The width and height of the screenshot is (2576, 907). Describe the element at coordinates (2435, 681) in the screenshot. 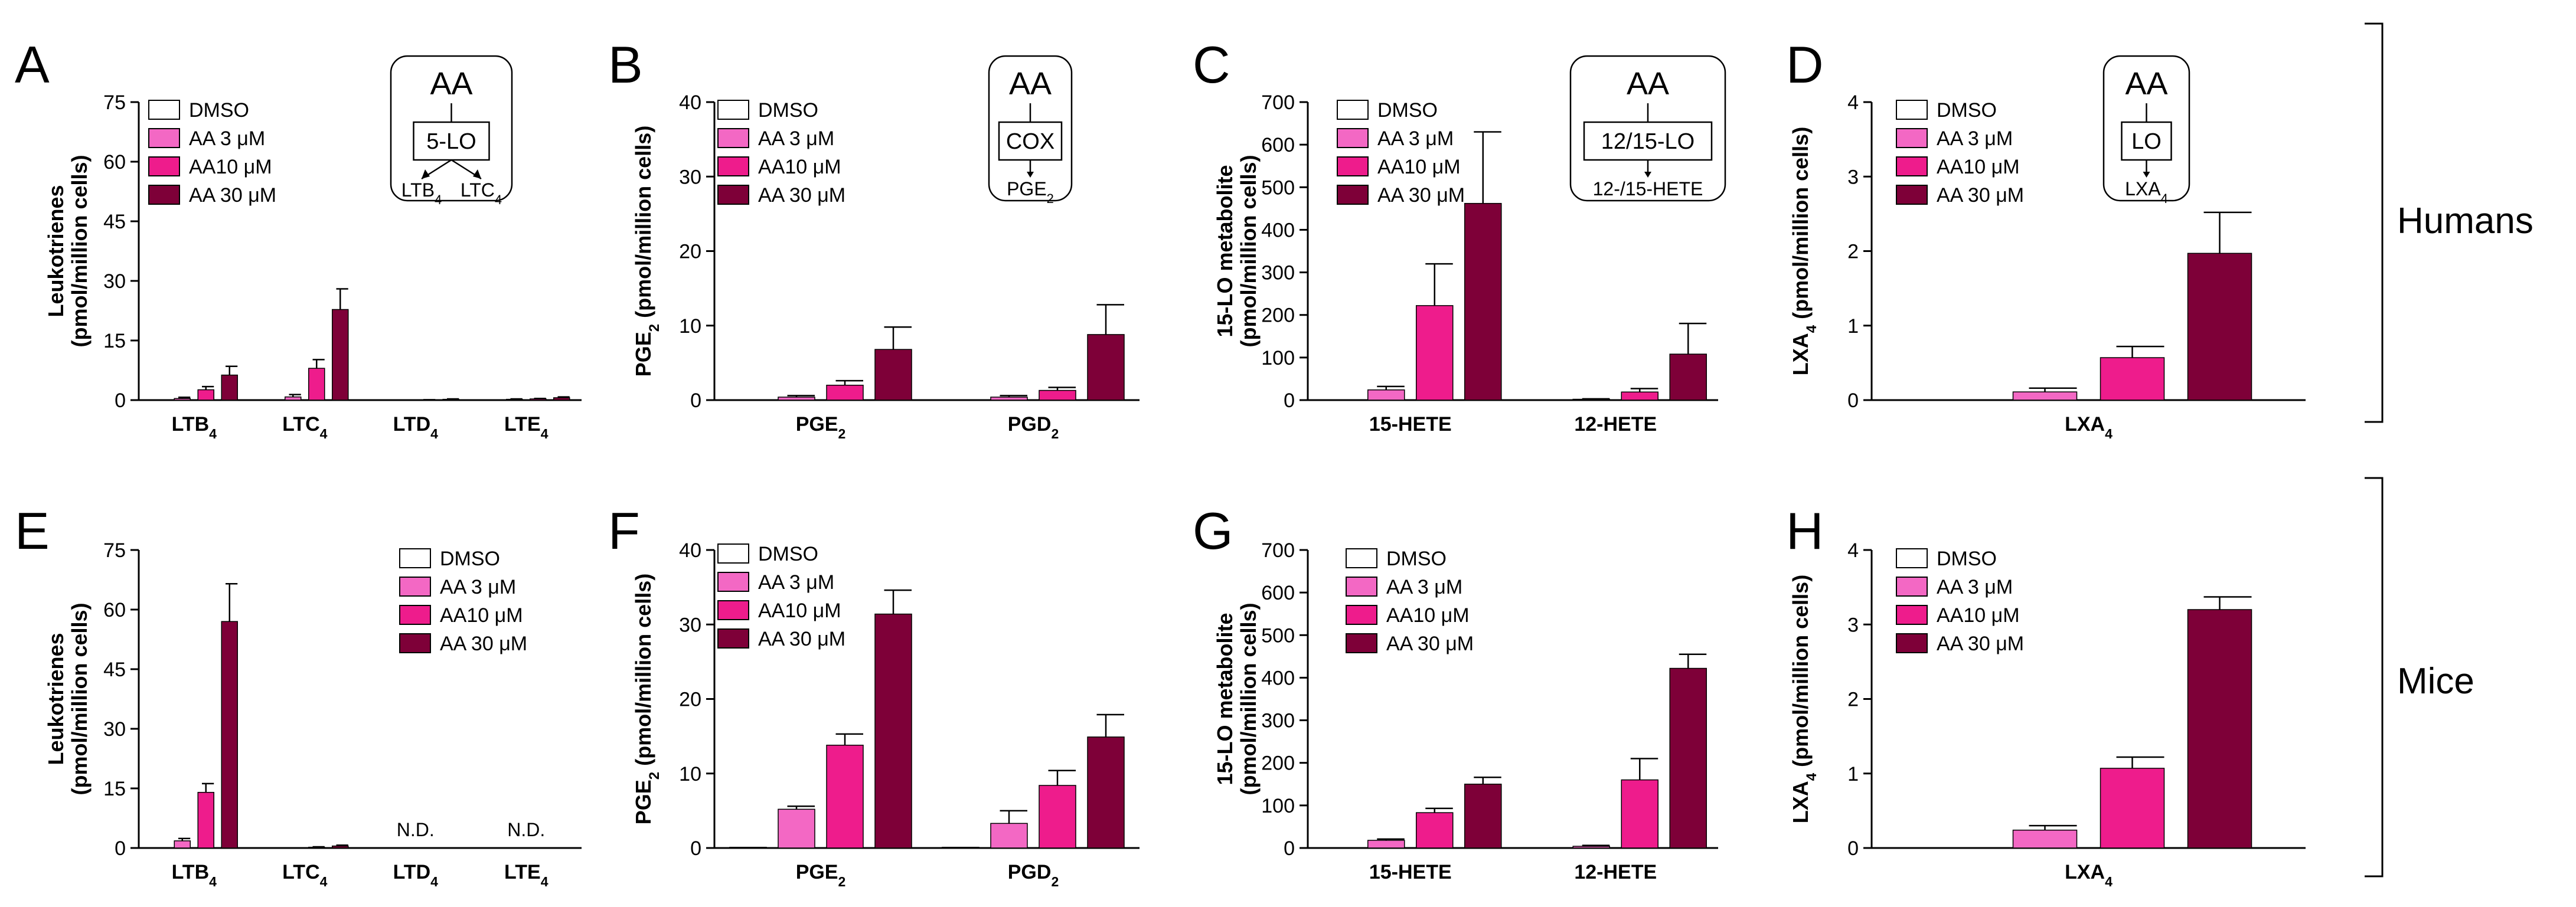

I see `group-label: Mice` at that location.